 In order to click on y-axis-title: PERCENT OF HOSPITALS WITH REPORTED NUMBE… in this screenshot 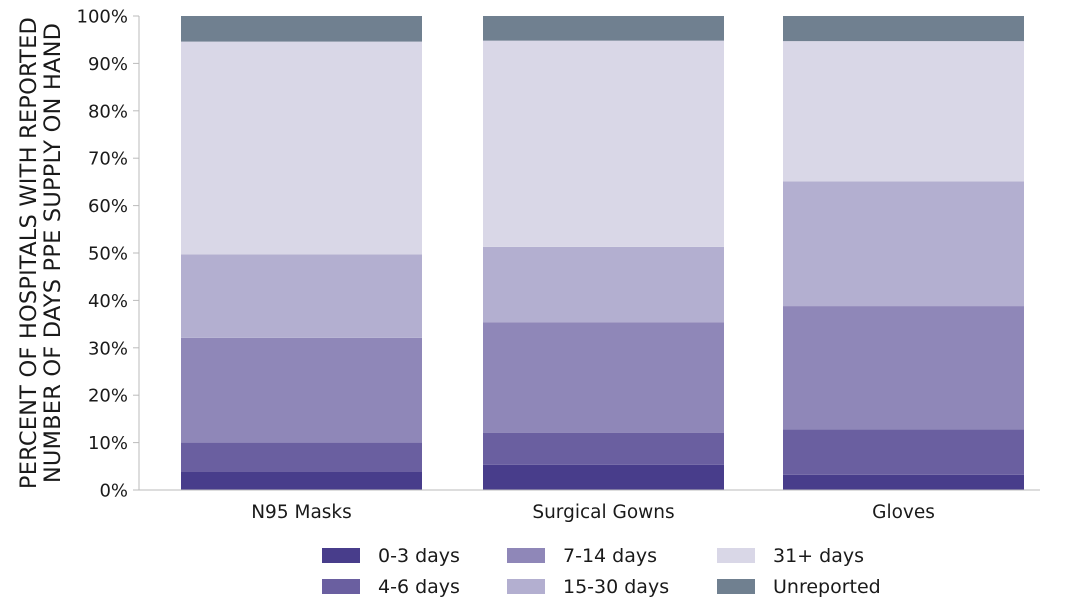, I will do `click(41, 298)`.